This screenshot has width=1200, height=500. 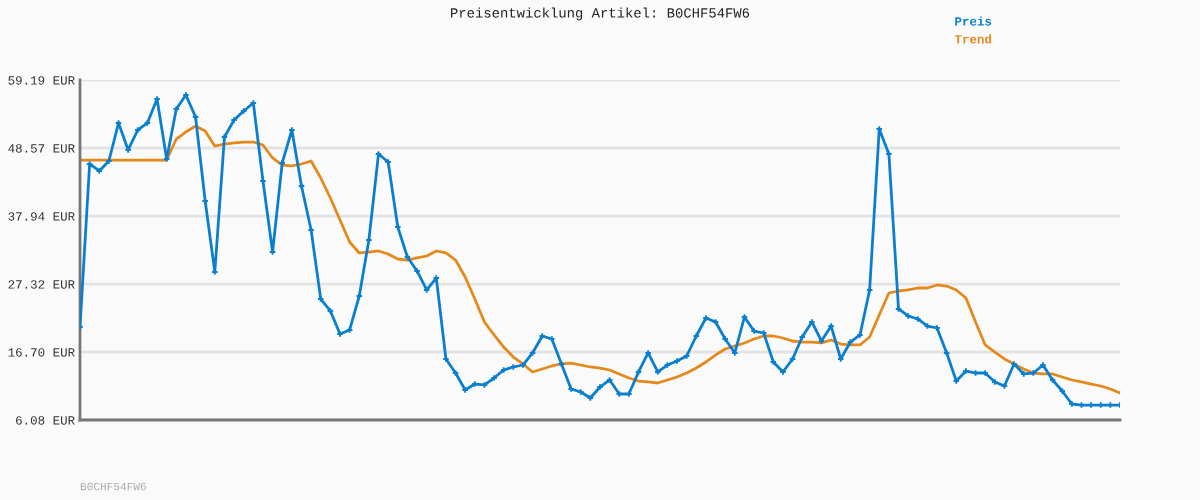 I want to click on text: B0CHF54FW6, so click(x=113, y=486).